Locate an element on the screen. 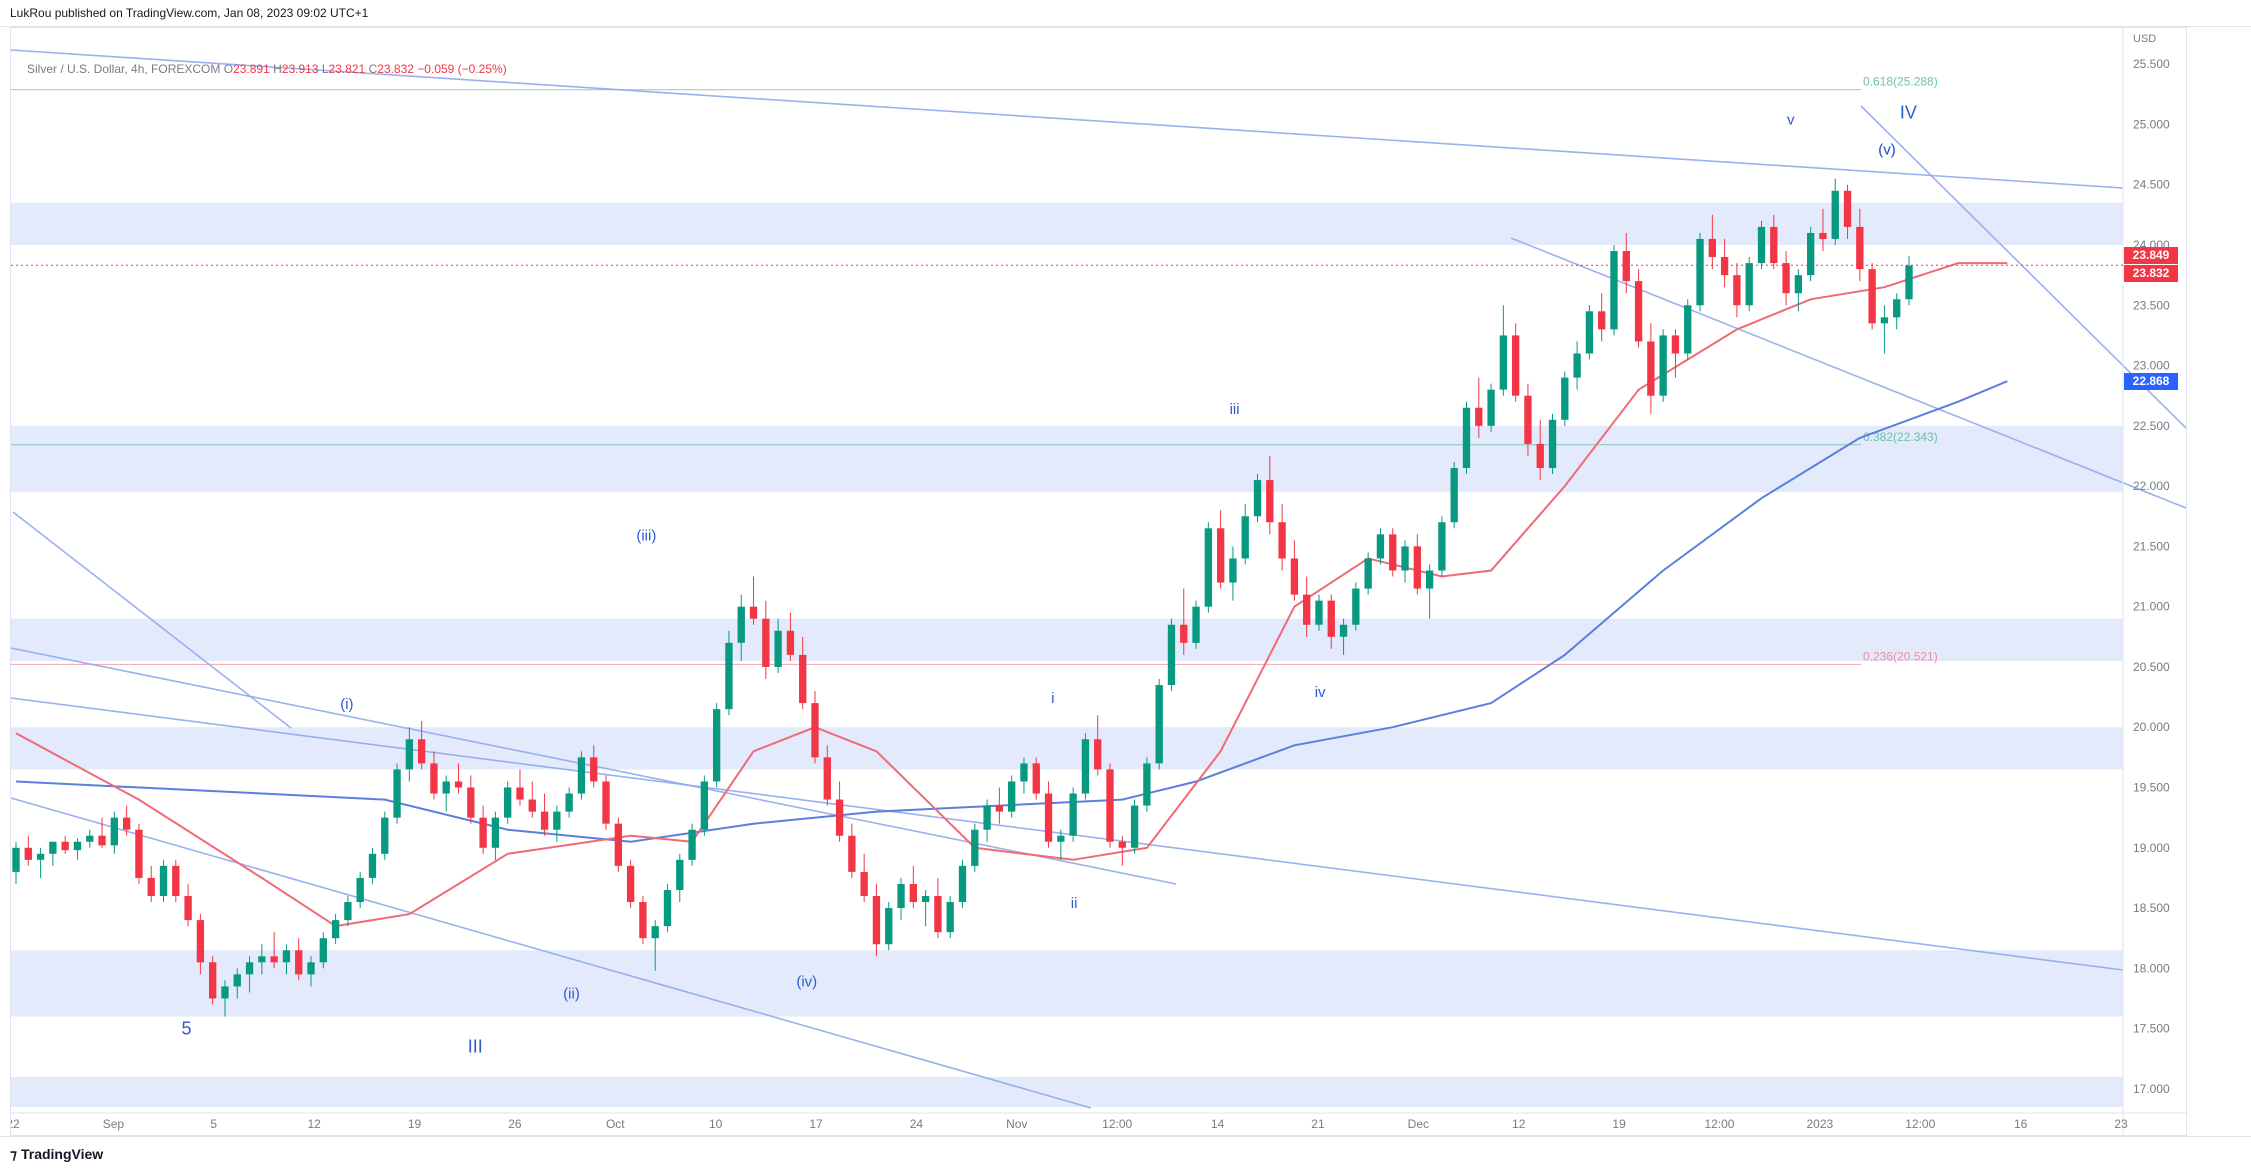  time-tick-label: 19 is located at coordinates (1619, 1124).